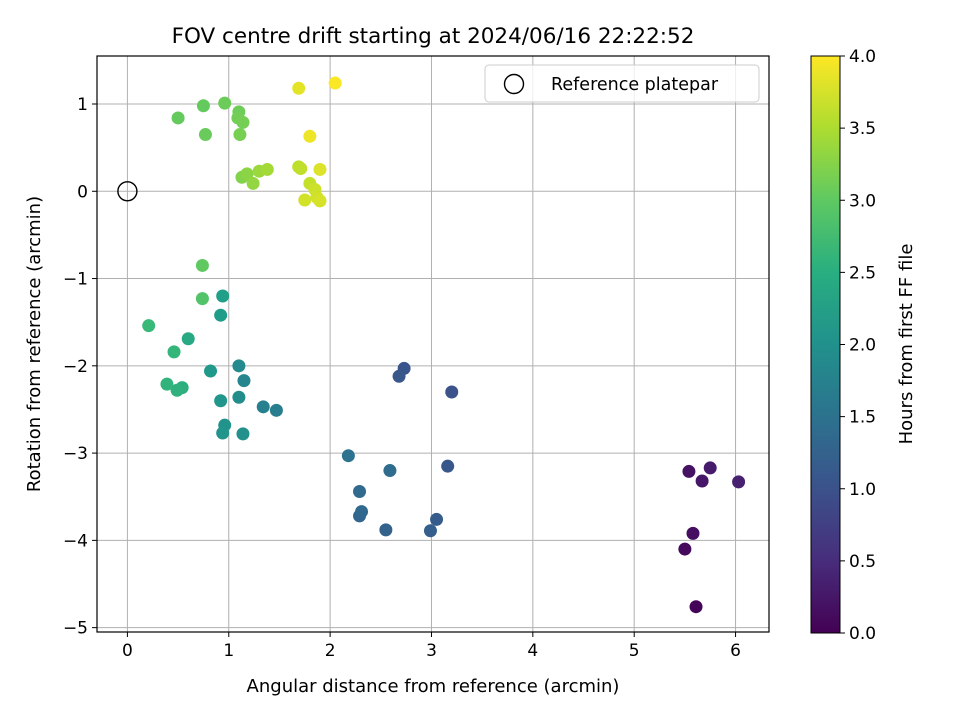 Image resolution: width=960 pixels, height=720 pixels. I want to click on x-axis-ticks: 0 1 2 3 4 5 6, so click(431, 646).